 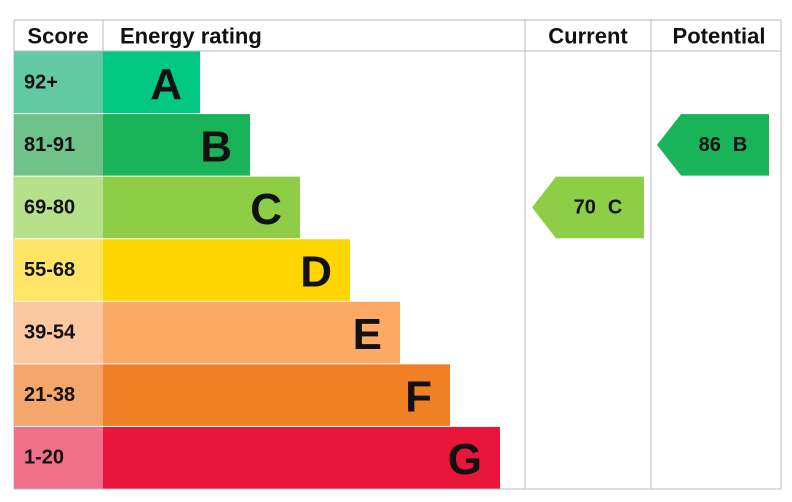 What do you see at coordinates (719, 36) in the screenshot?
I see `potential-header: Potential` at bounding box center [719, 36].